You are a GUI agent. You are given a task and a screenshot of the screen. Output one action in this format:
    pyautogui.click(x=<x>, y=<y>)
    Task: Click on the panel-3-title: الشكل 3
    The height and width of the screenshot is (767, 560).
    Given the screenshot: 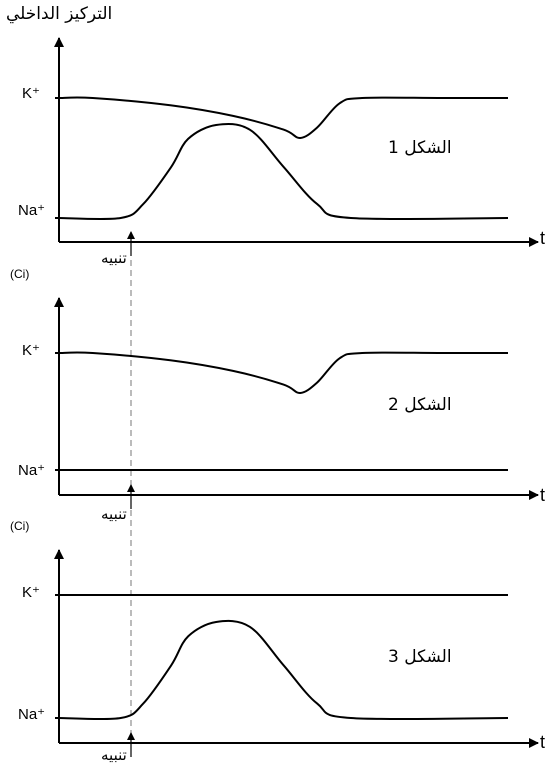 What is the action you would take?
    pyautogui.click(x=420, y=657)
    